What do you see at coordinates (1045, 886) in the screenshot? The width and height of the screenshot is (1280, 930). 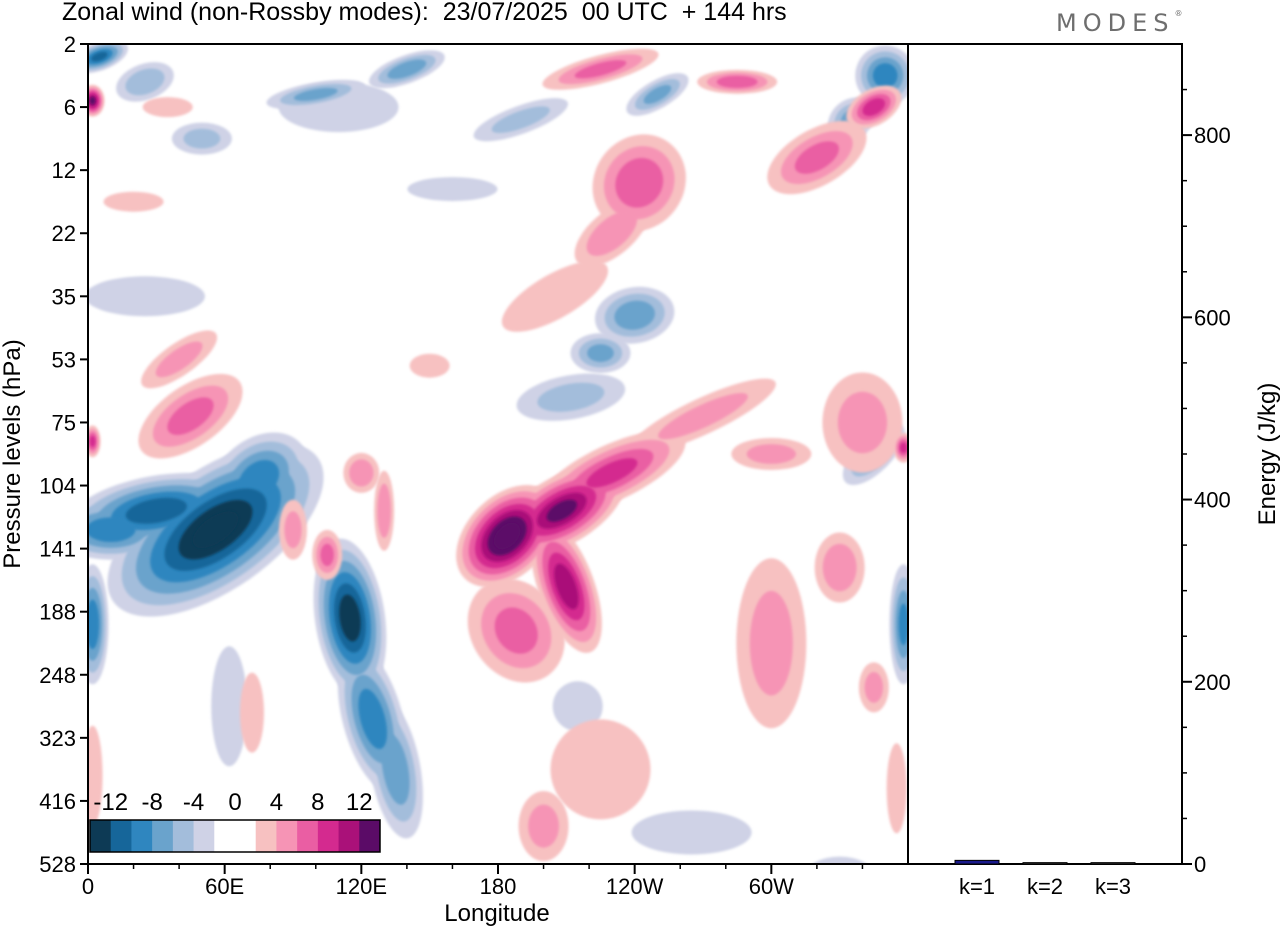 I see `energy-bar-label: k=2` at bounding box center [1045, 886].